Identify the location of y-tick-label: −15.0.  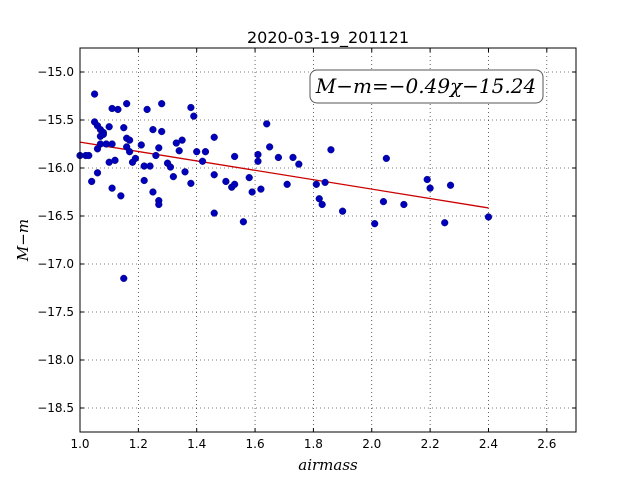
(55, 72).